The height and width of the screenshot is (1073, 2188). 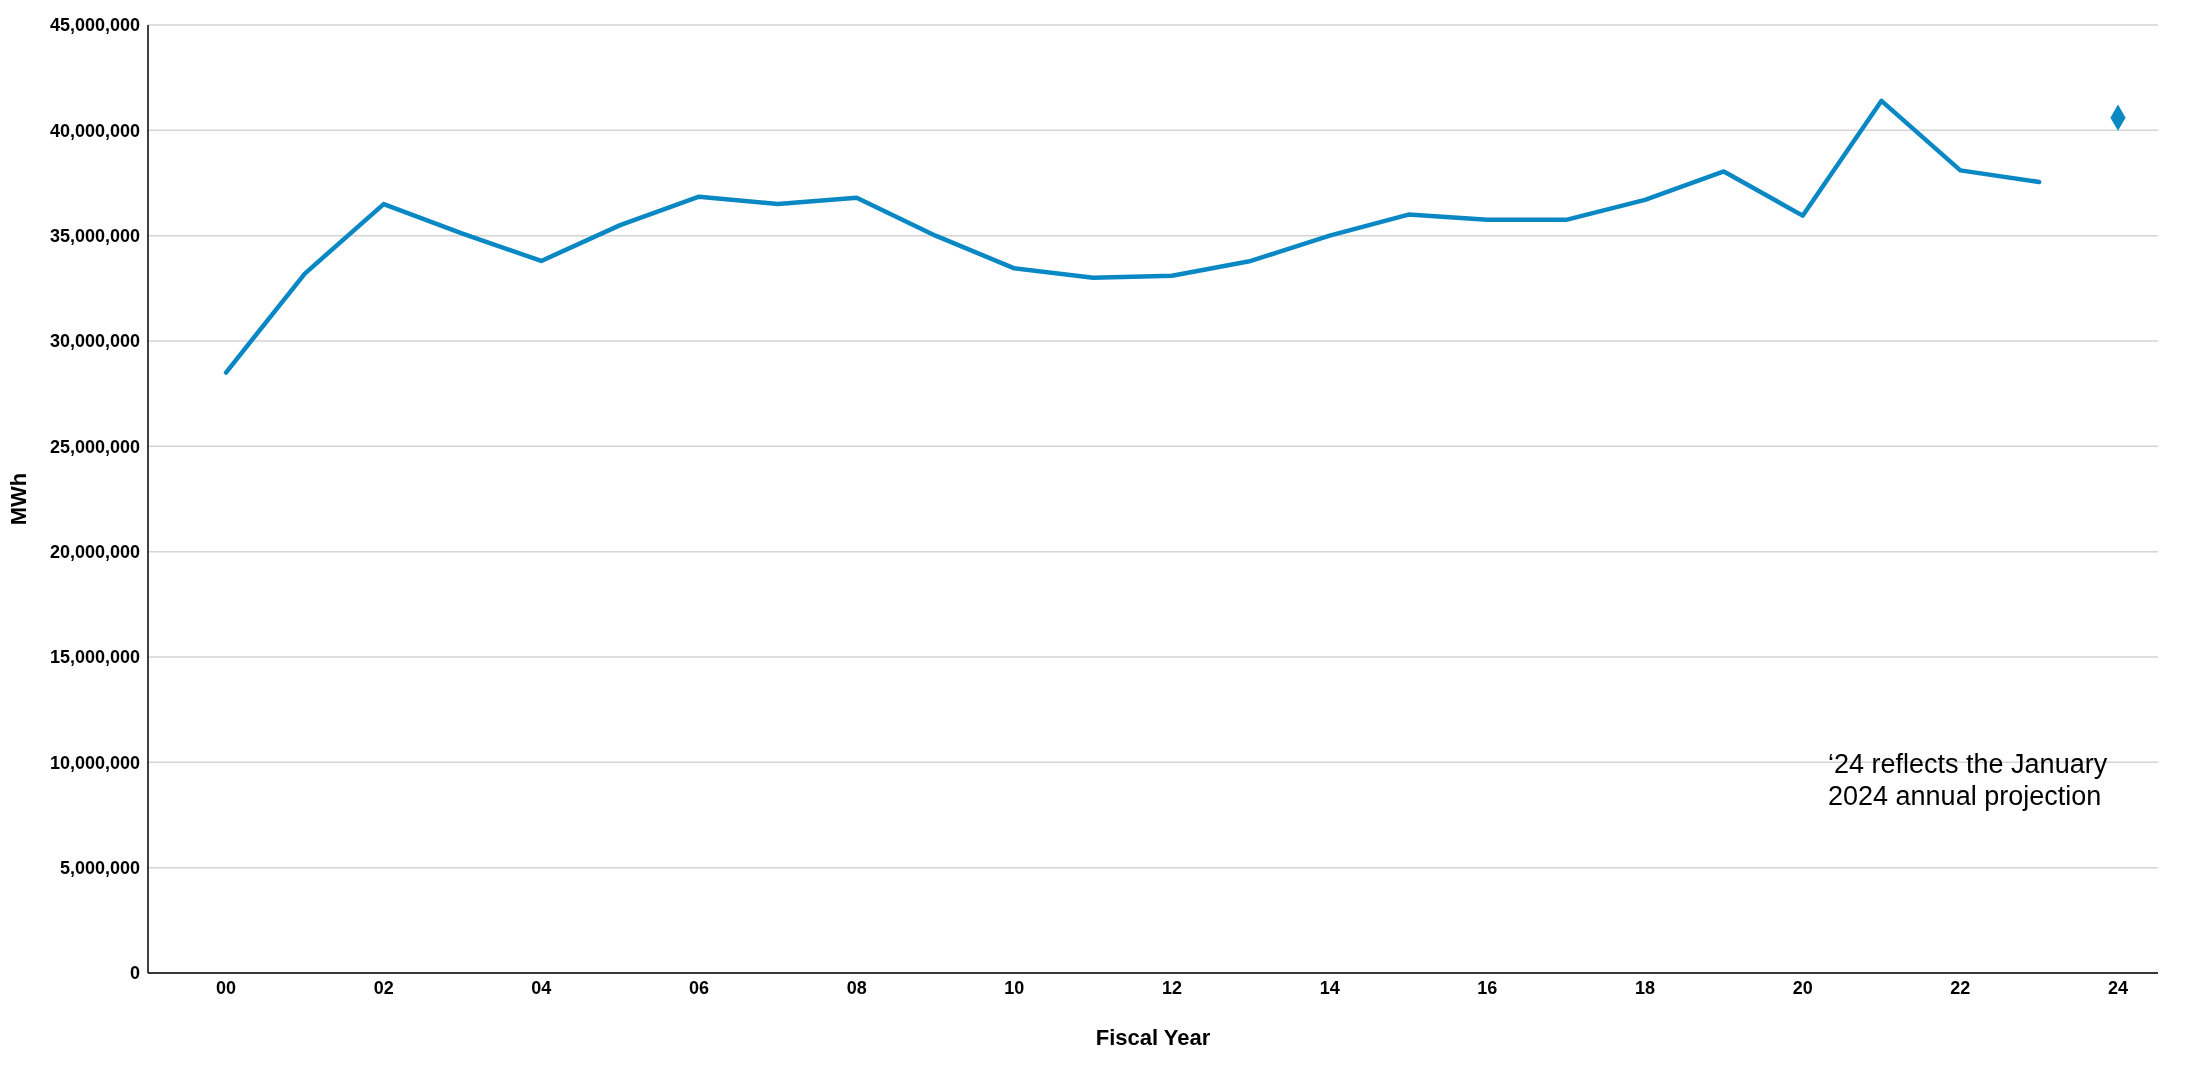 I want to click on annotation: ‘24 reflects the January 2024 annual projection, so click(x=1968, y=780).